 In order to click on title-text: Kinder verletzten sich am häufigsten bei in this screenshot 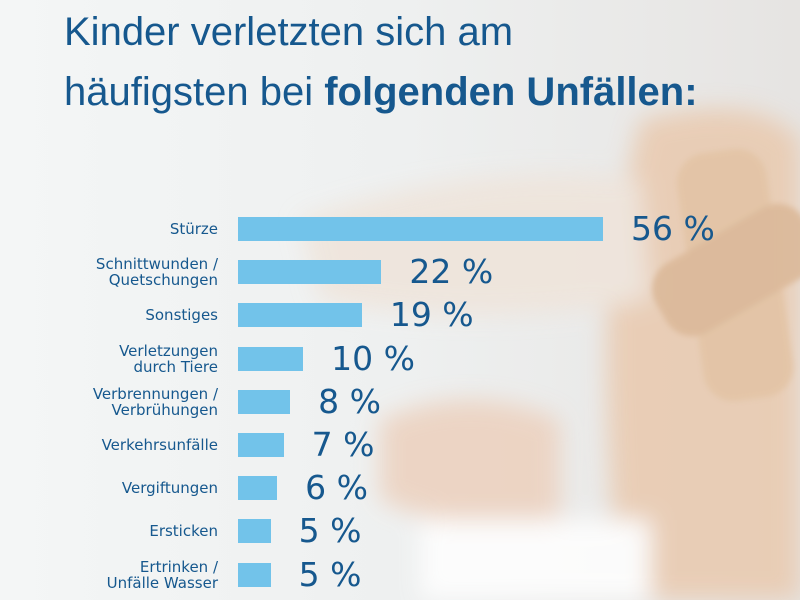, I will do `click(289, 62)`.